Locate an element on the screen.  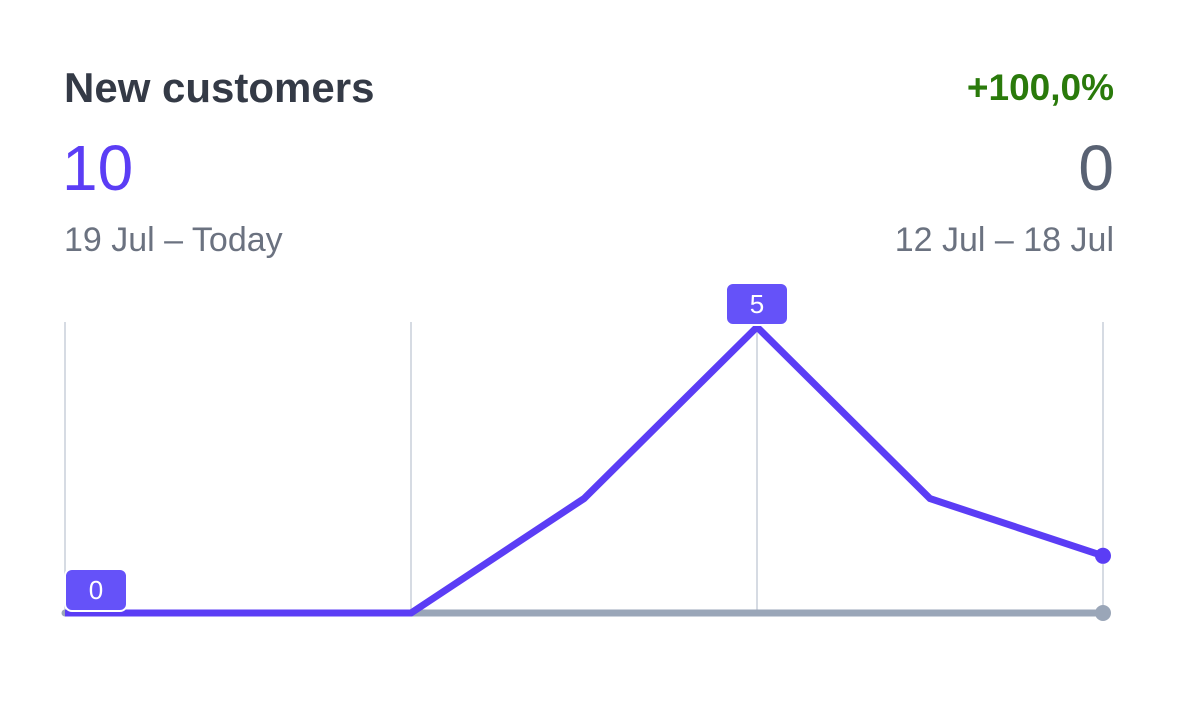
data-label-text: 0 is located at coordinates (96, 590).